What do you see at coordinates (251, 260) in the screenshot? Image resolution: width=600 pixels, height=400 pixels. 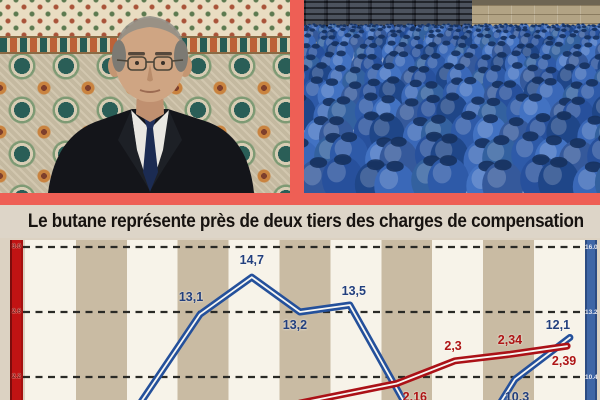 I see `value-label: 14,7` at bounding box center [251, 260].